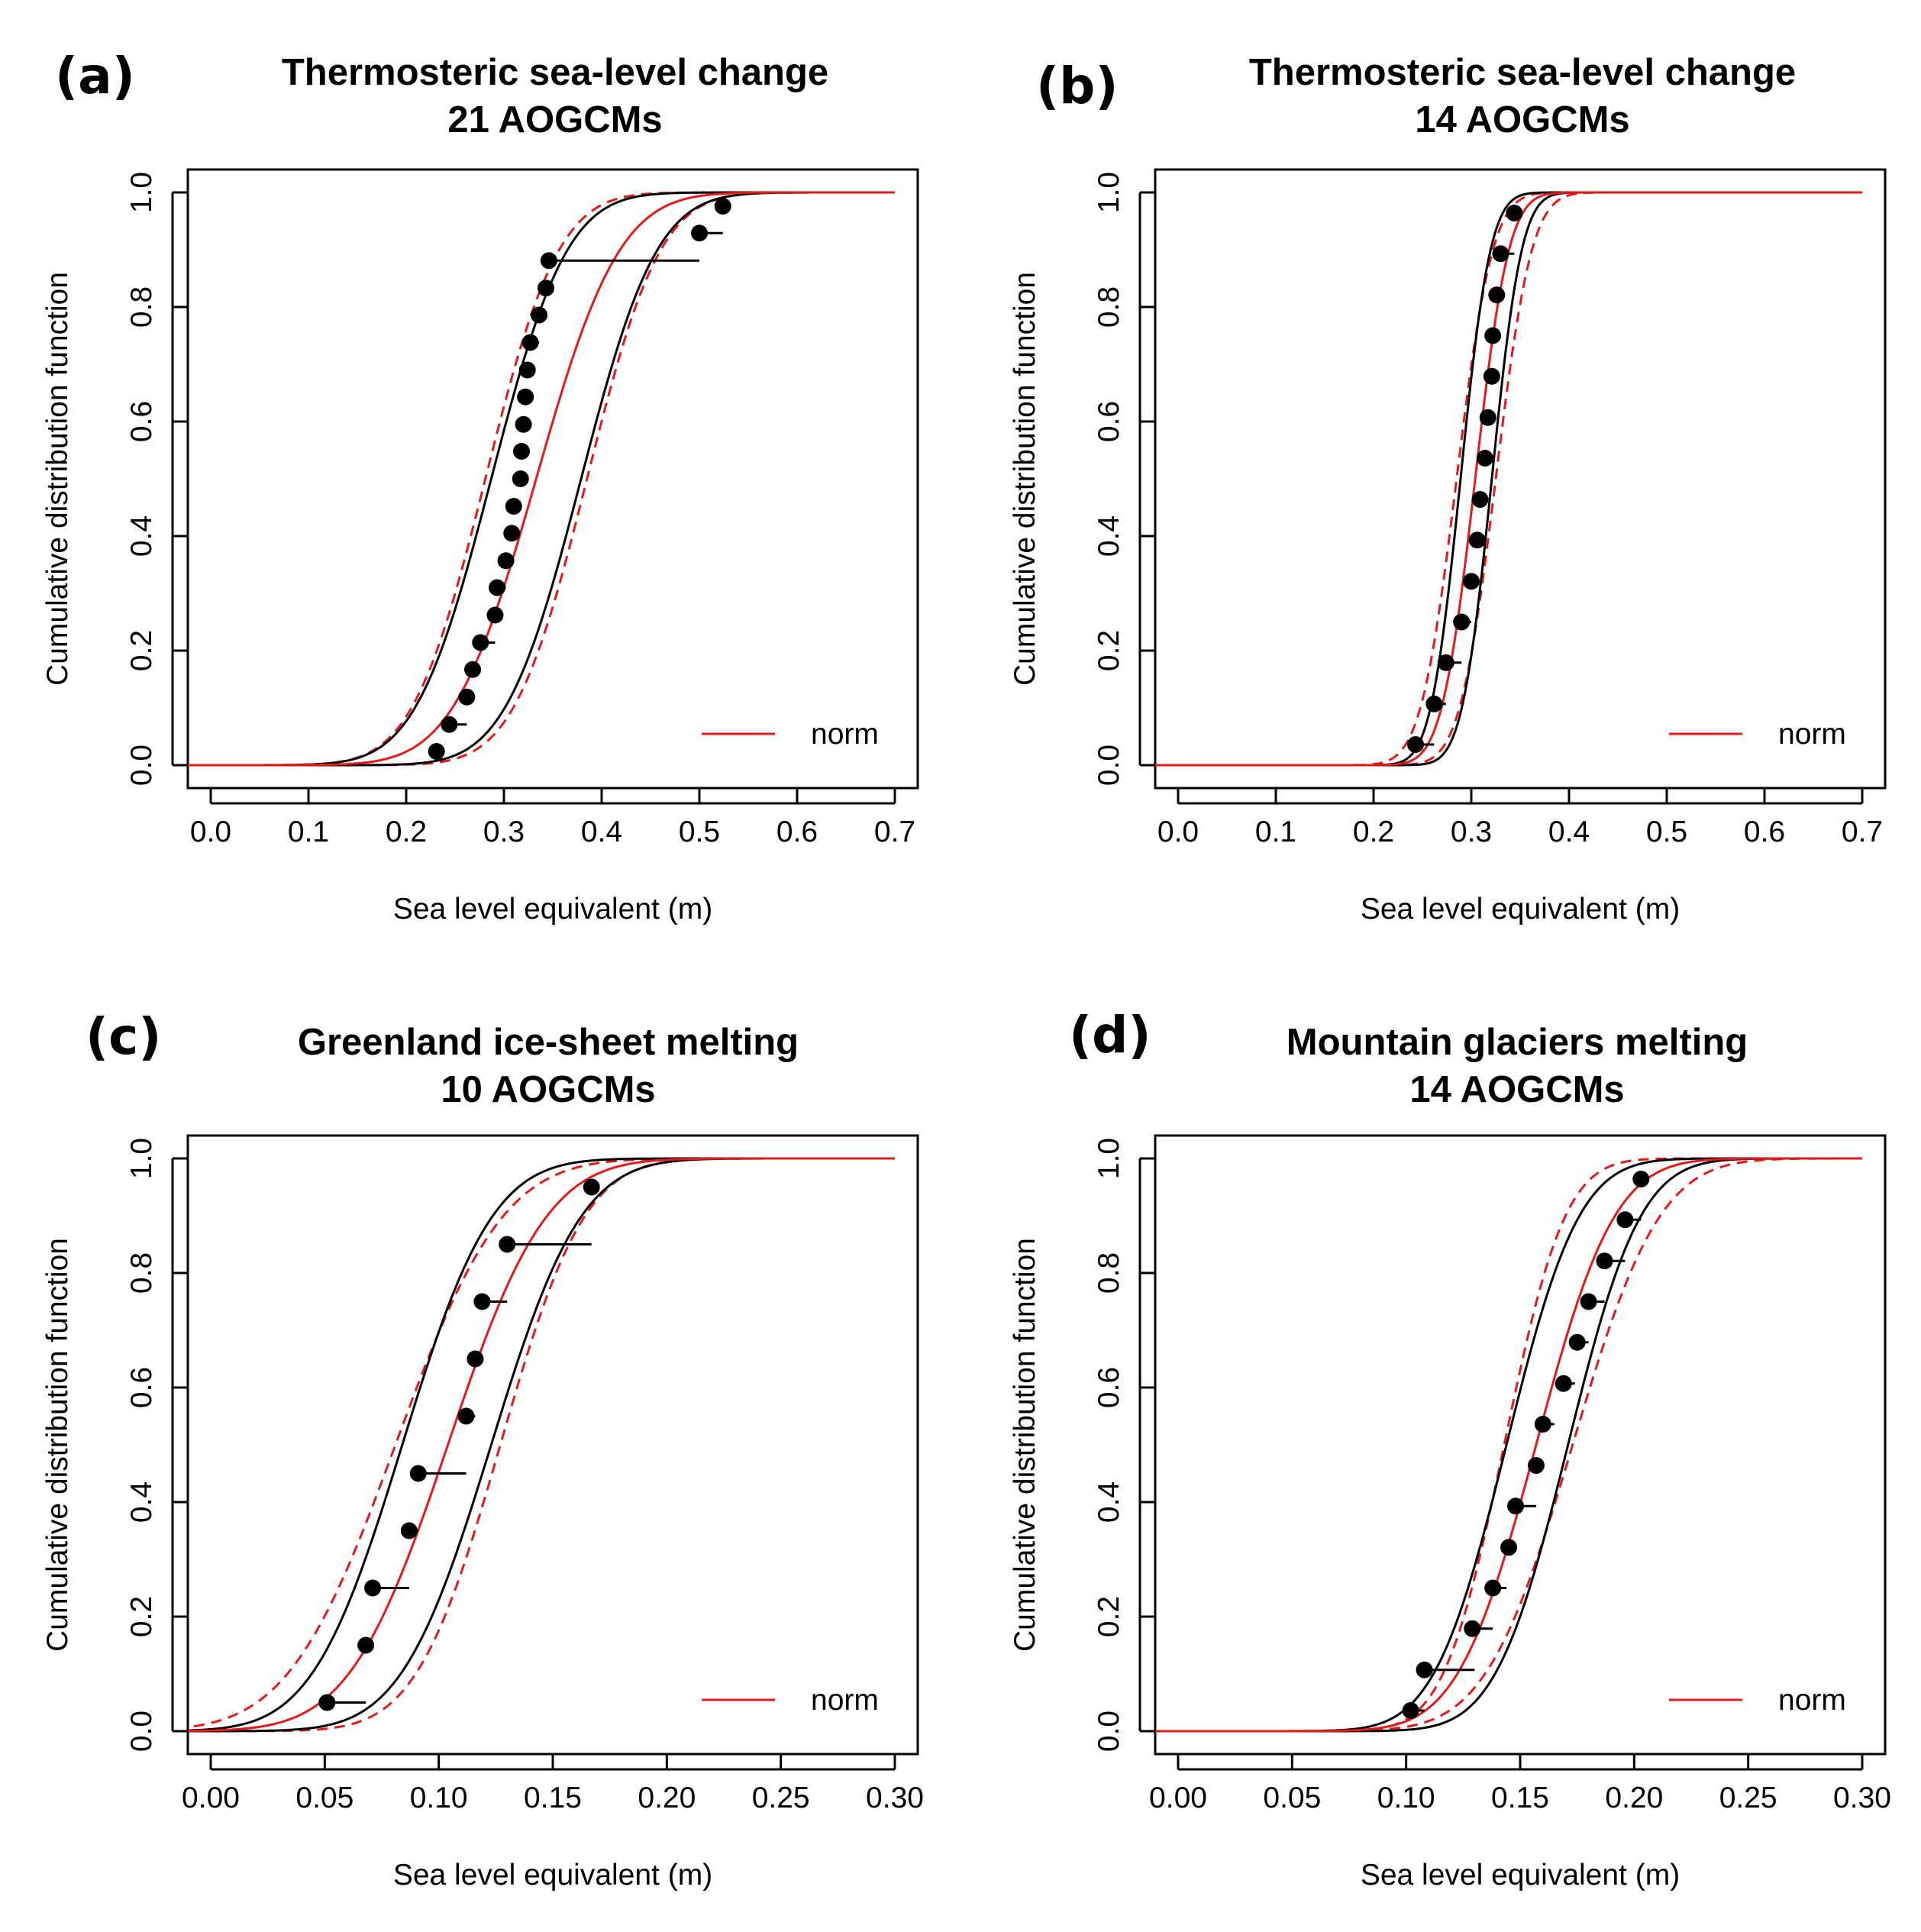 This screenshot has width=1921, height=1932. What do you see at coordinates (1109, 1616) in the screenshot?
I see `y-tick-label-d: 0.2` at bounding box center [1109, 1616].